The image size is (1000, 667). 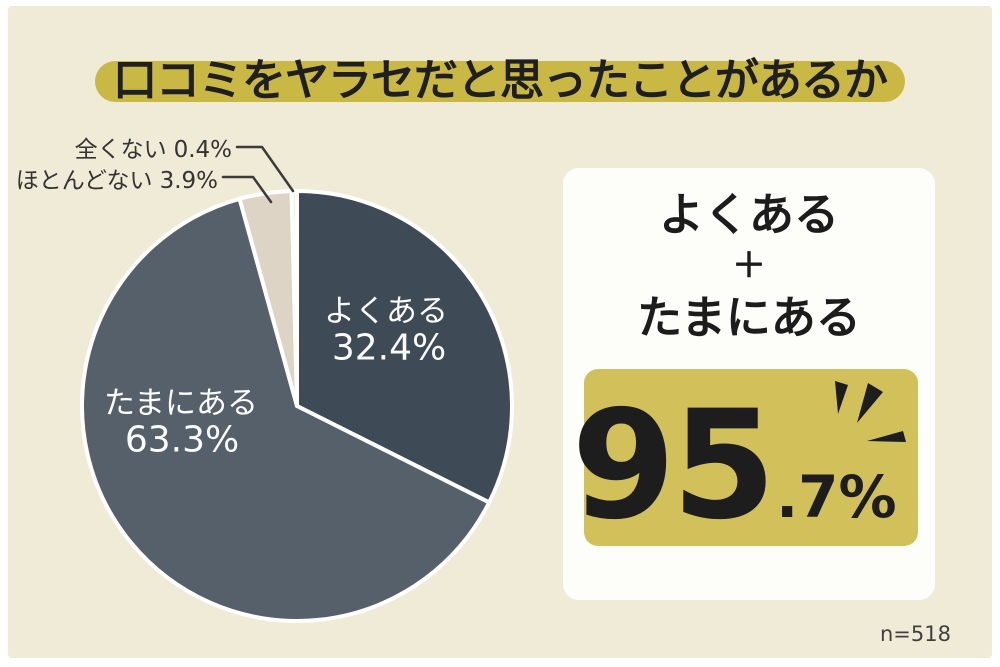 What do you see at coordinates (386, 311) in the screenshot?
I see `slice-label-often: よくある` at bounding box center [386, 311].